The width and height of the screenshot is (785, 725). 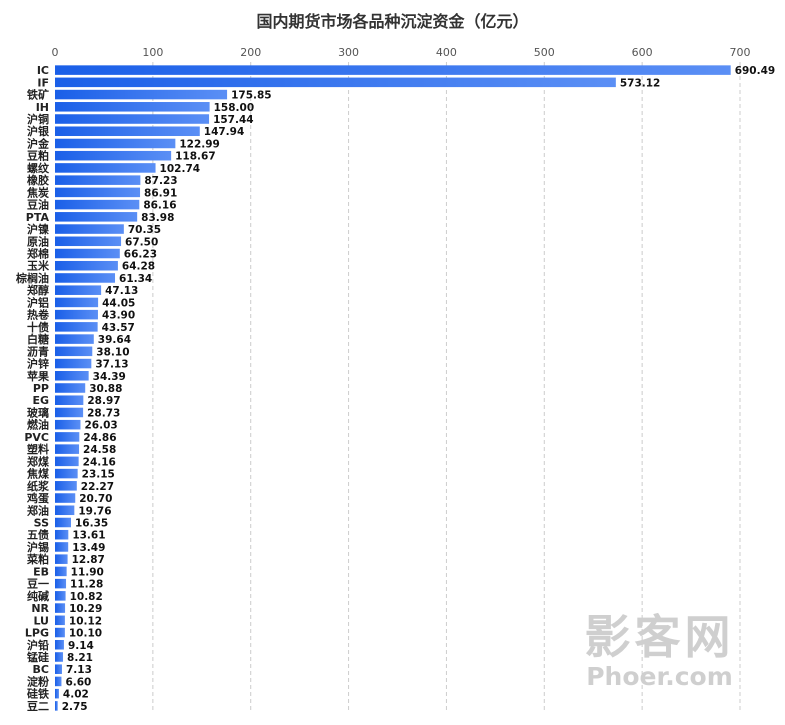 What do you see at coordinates (38, 376) in the screenshot?
I see `category-label: 苹果` at bounding box center [38, 376].